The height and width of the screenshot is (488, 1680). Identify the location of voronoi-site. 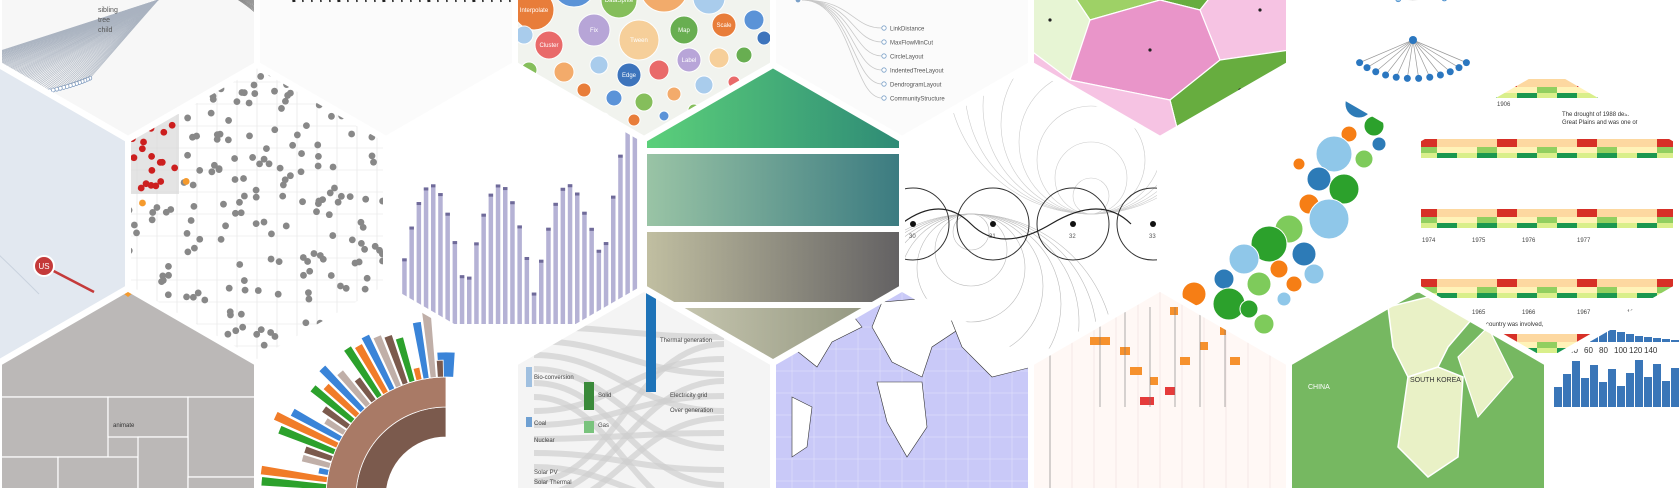
(1050, 20).